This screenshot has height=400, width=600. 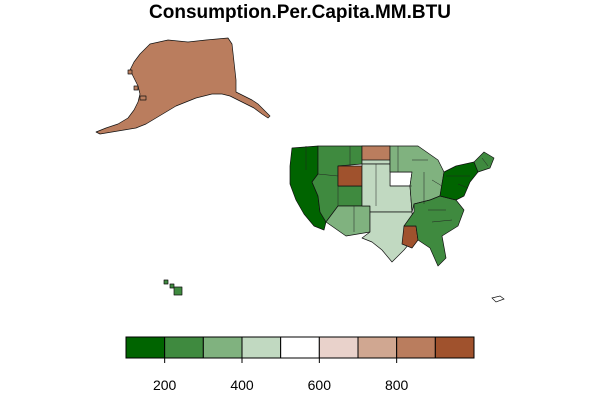 What do you see at coordinates (401, 179) in the screenshot?
I see `state-south-dakota` at bounding box center [401, 179].